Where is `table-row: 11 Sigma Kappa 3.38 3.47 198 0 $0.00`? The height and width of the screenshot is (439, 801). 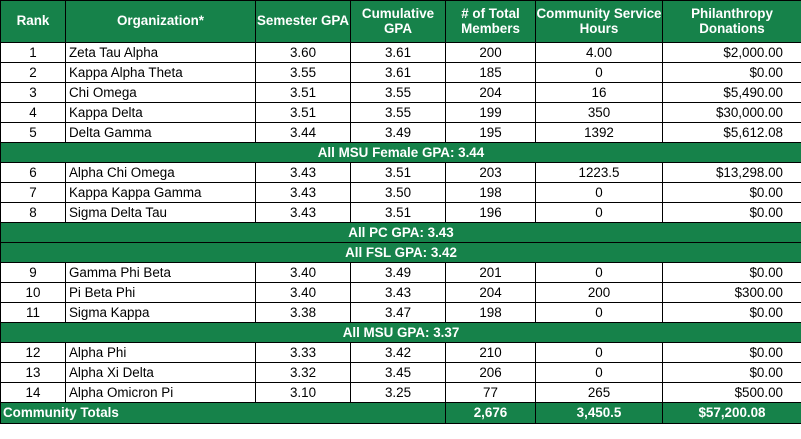
table-row: 11 Sigma Kappa 3.38 3.47 198 0 $0.00 is located at coordinates (400, 312).